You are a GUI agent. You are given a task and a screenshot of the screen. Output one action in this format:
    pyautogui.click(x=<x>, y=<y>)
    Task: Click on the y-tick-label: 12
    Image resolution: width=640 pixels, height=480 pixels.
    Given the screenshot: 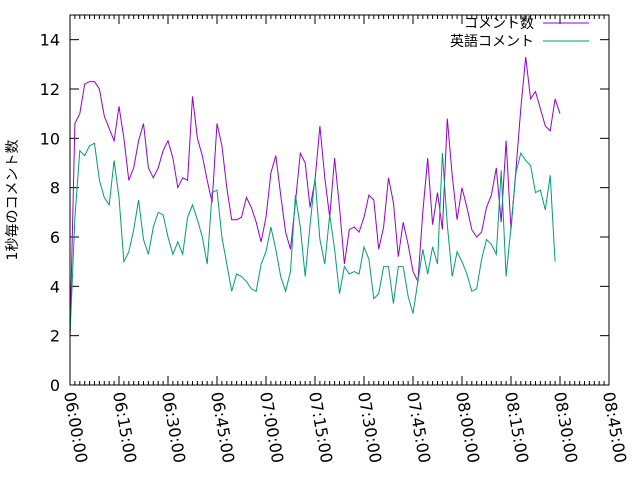 What is the action you would take?
    pyautogui.click(x=50, y=89)
    